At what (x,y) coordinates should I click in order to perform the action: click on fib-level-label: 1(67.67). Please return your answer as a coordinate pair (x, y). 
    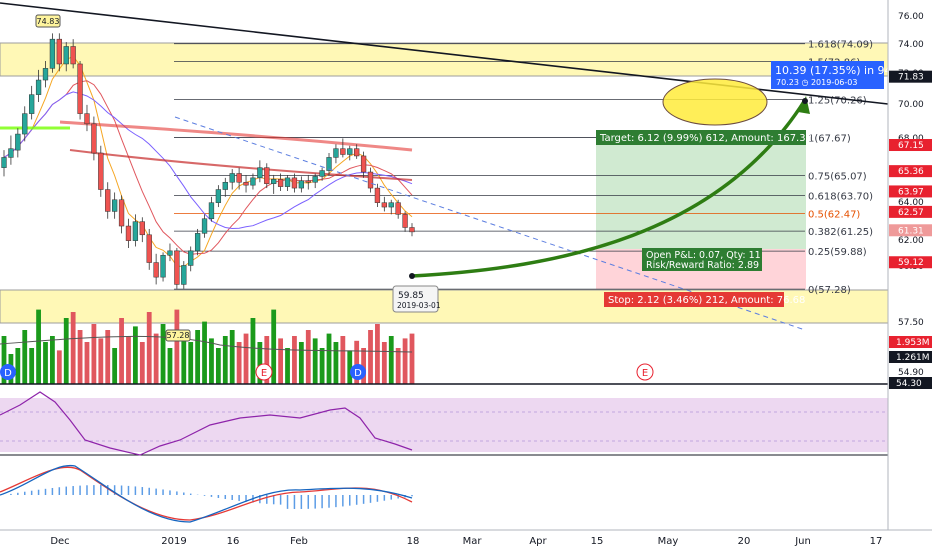
    Looking at the image, I should click on (829, 138).